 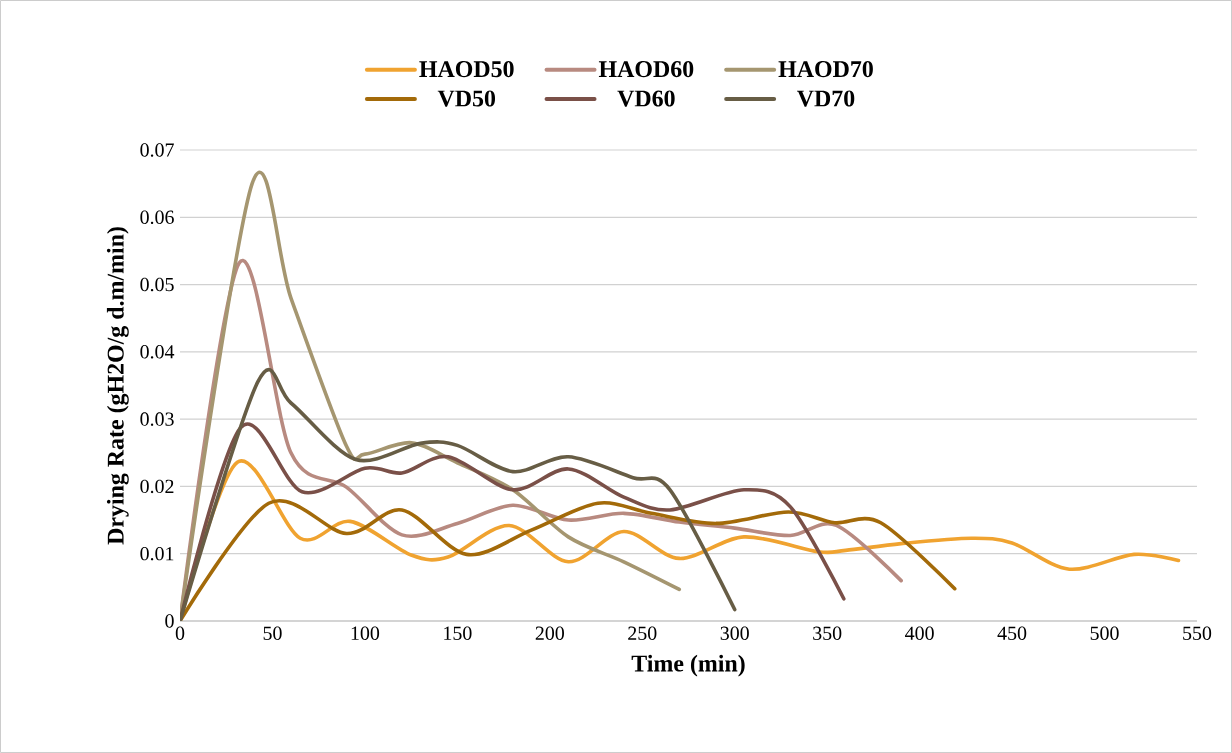 What do you see at coordinates (180, 633) in the screenshot?
I see `x-tick-label: 0` at bounding box center [180, 633].